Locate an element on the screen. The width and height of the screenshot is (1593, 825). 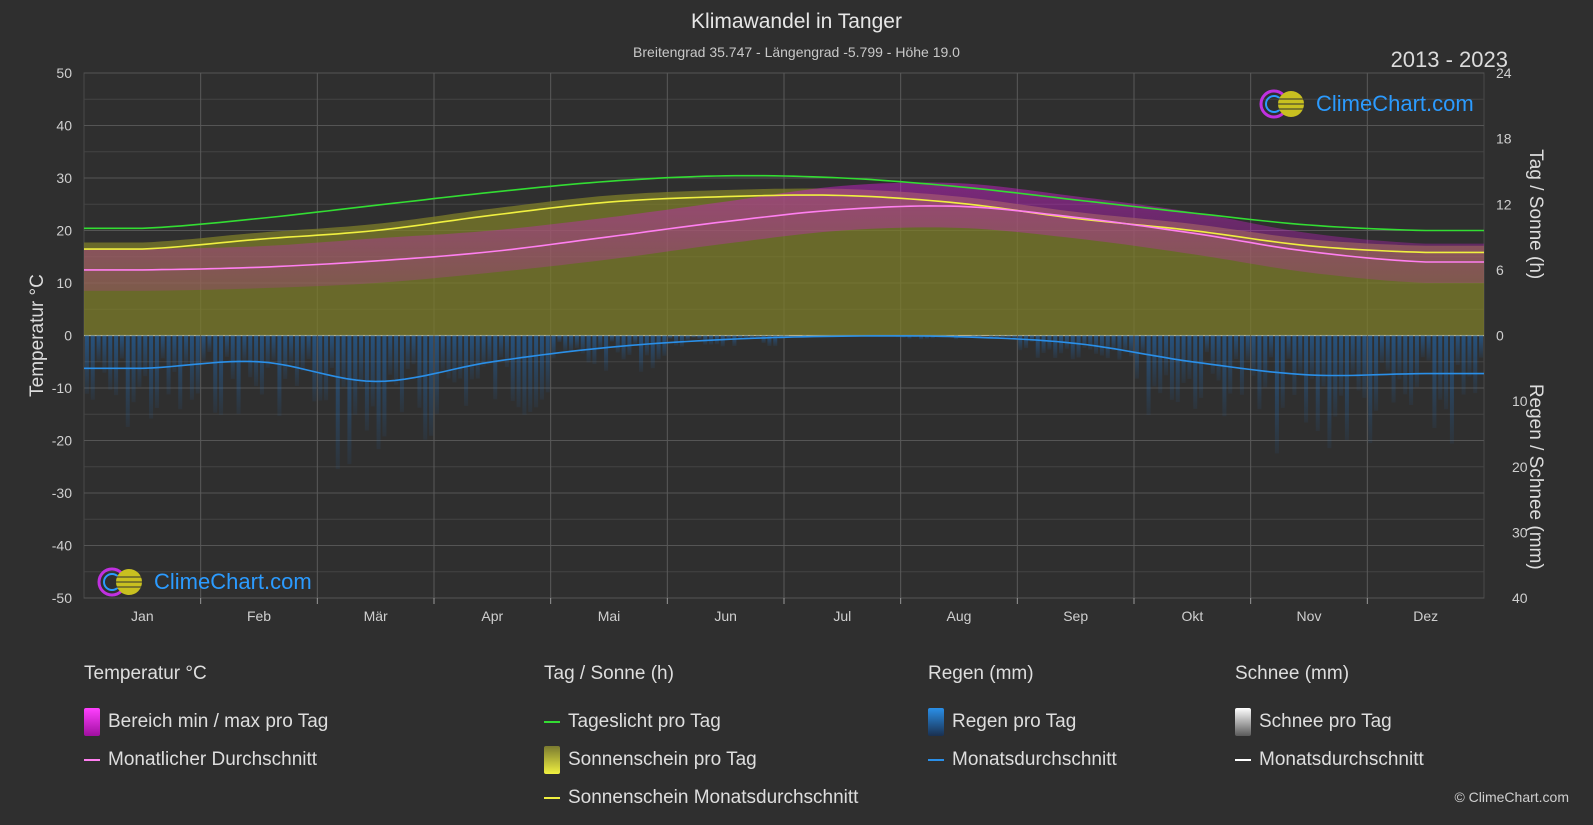
logo-text: ClimeChart.com is located at coordinates (1395, 103).